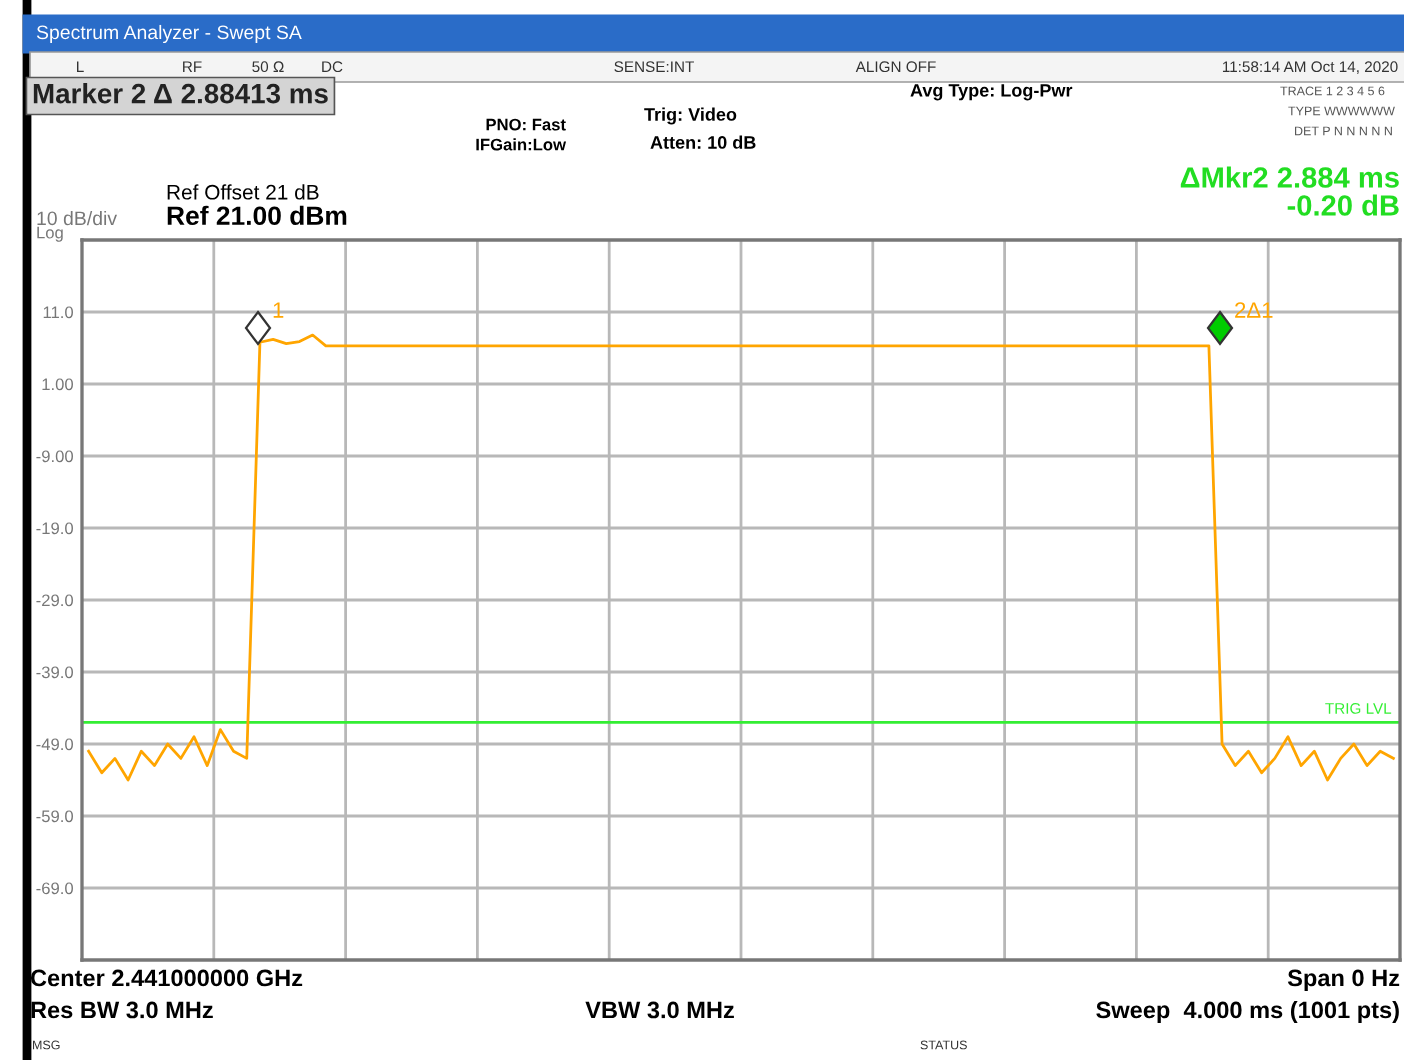 This screenshot has width=1404, height=1060. I want to click on y-tick-label: -39.0, so click(55, 672).